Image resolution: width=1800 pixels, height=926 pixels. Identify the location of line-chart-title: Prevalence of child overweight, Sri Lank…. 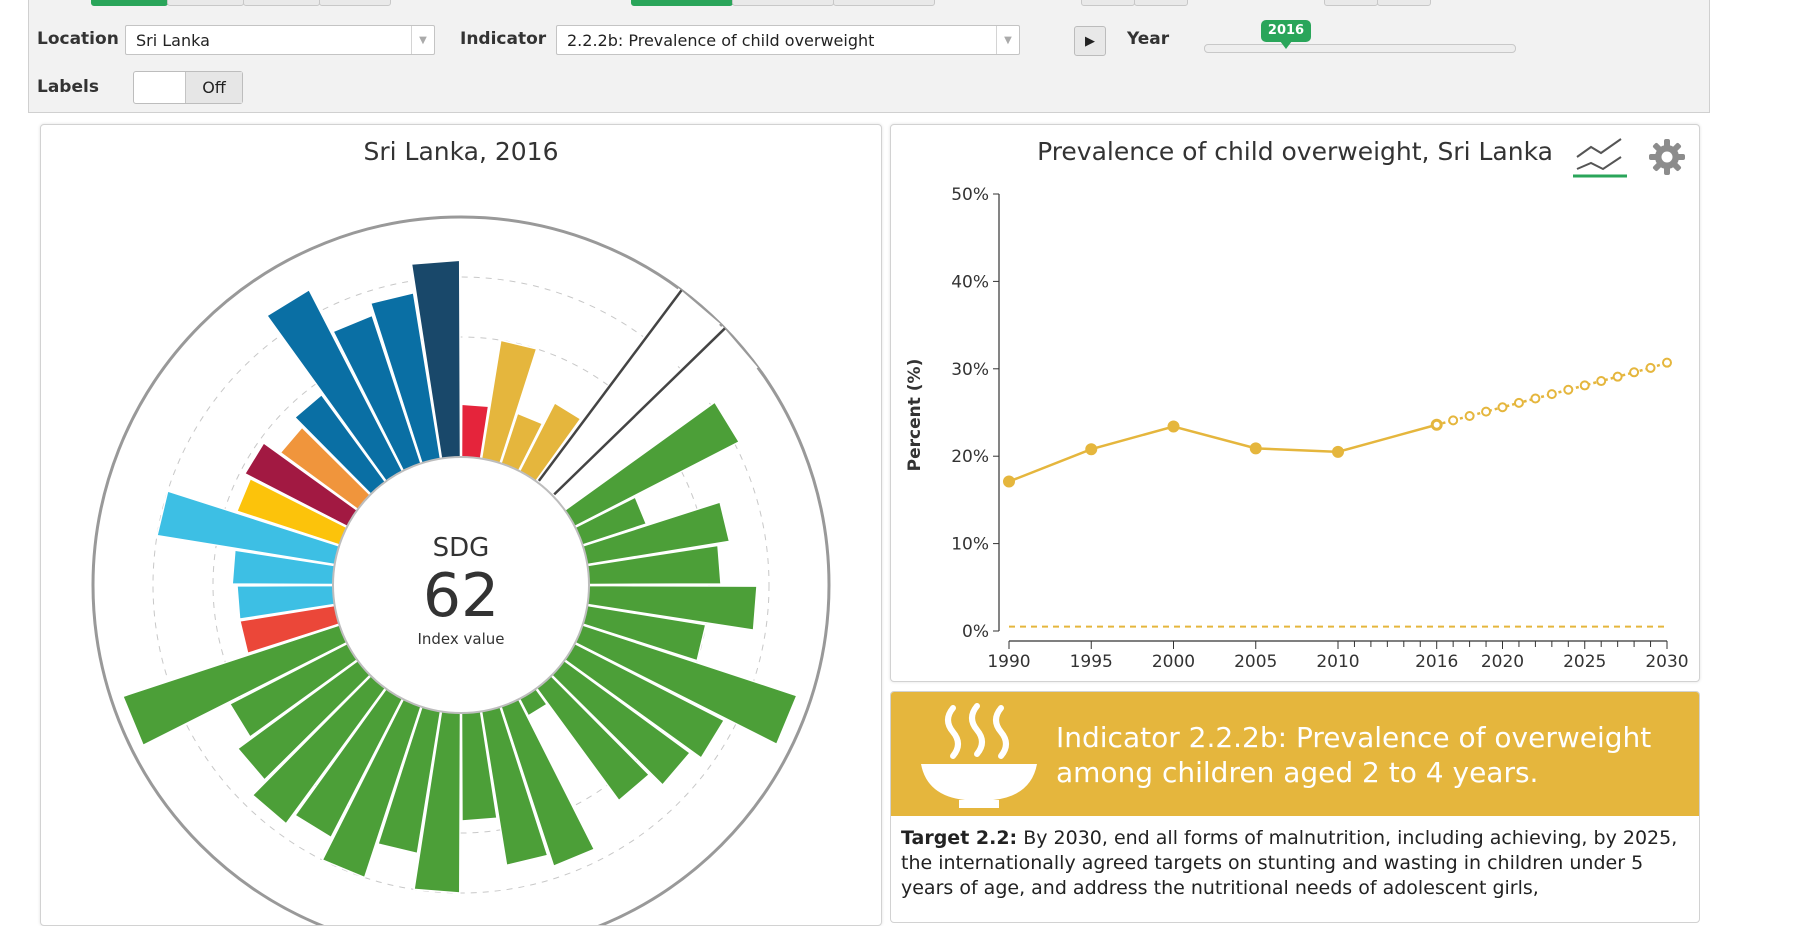
(1295, 151).